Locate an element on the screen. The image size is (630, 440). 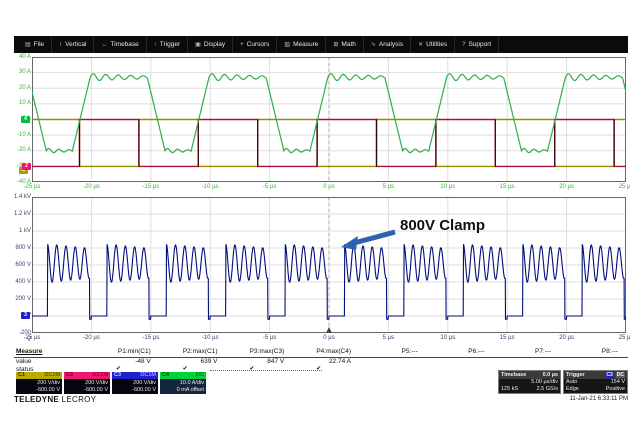
menu-item-support: ? Support is located at coordinates (477, 44).